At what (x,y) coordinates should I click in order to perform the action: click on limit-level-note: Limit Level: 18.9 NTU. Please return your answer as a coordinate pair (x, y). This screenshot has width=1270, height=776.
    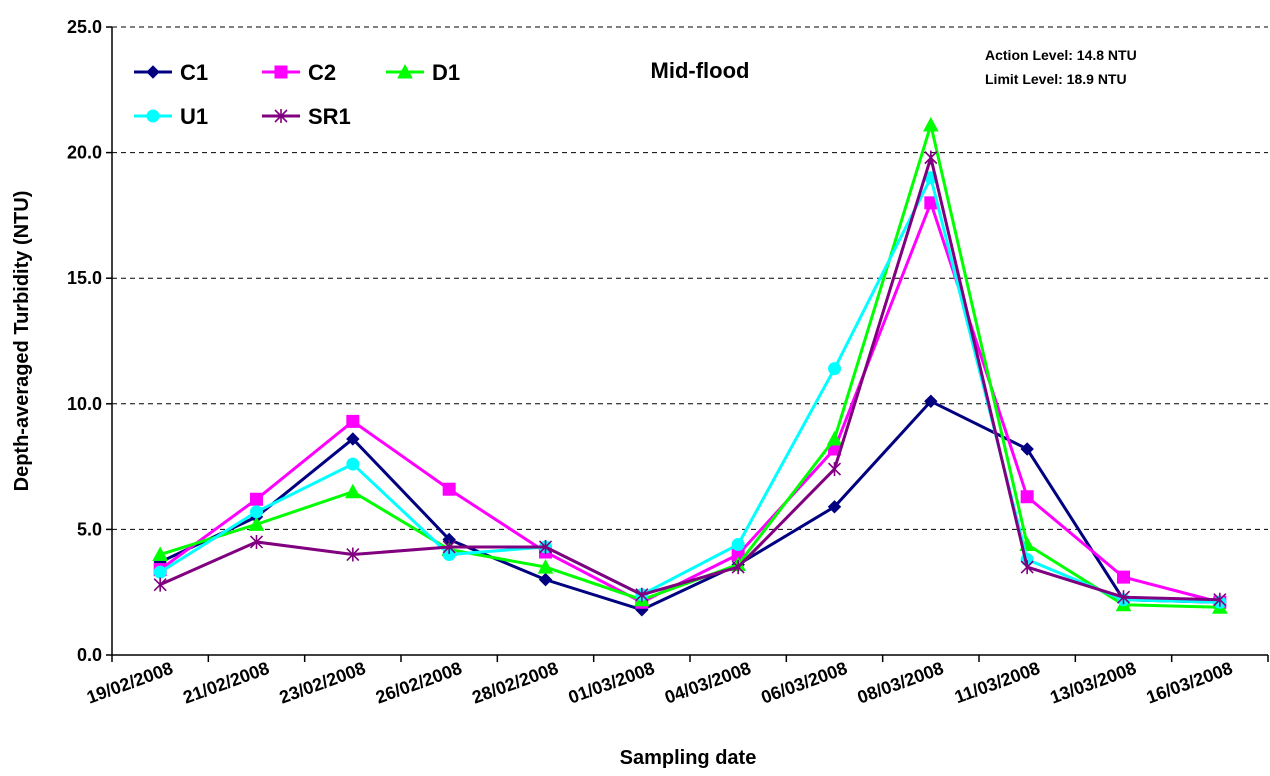
    Looking at the image, I should click on (1056, 79).